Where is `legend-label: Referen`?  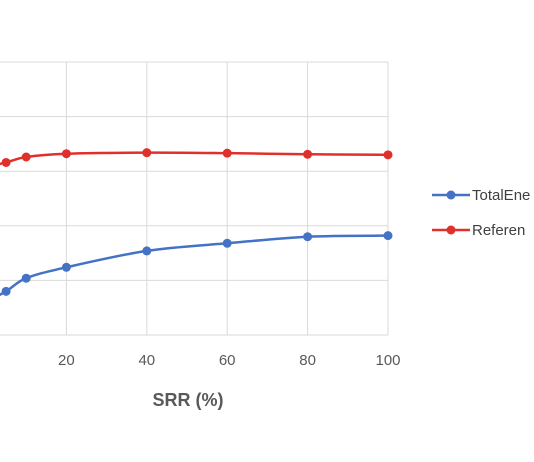 legend-label: Referen is located at coordinates (498, 230).